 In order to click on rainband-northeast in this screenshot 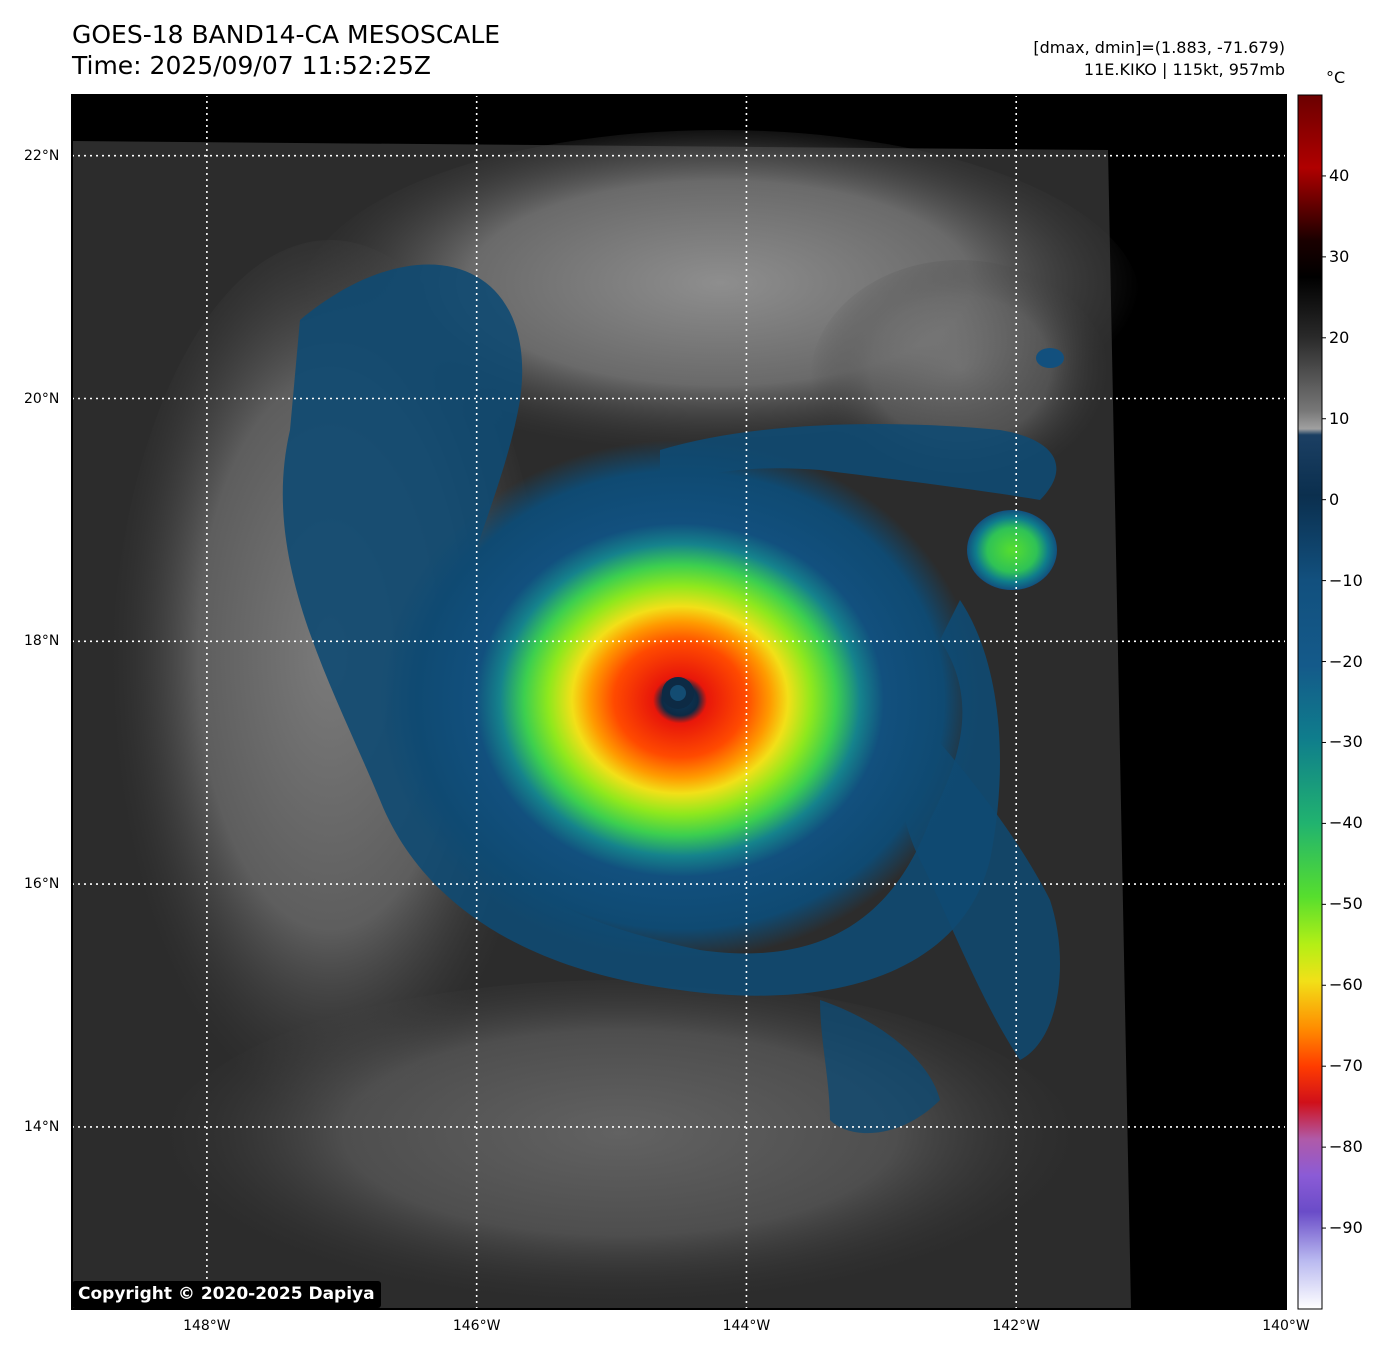, I will do `click(858, 462)`.